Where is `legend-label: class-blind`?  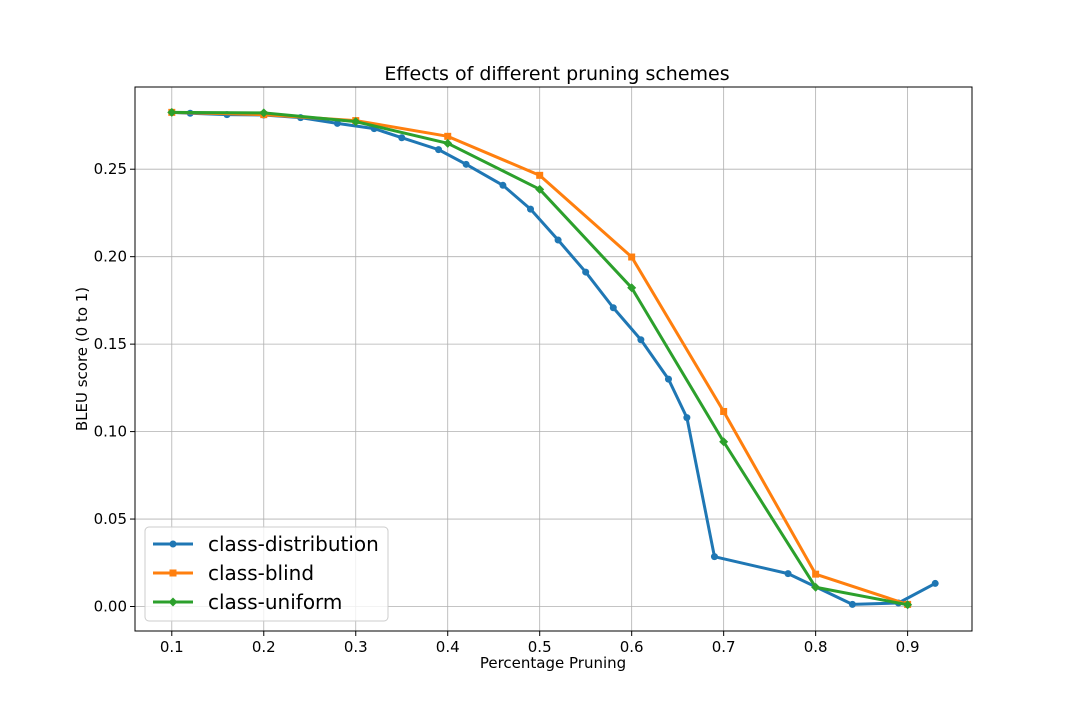
legend-label: class-blind is located at coordinates (261, 573).